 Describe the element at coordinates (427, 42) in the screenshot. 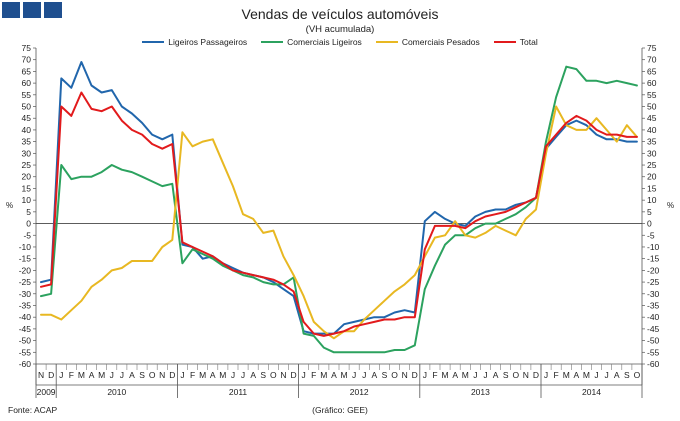

I see `legend-item-comerciais-pesados: Comerciais Pesados` at that location.